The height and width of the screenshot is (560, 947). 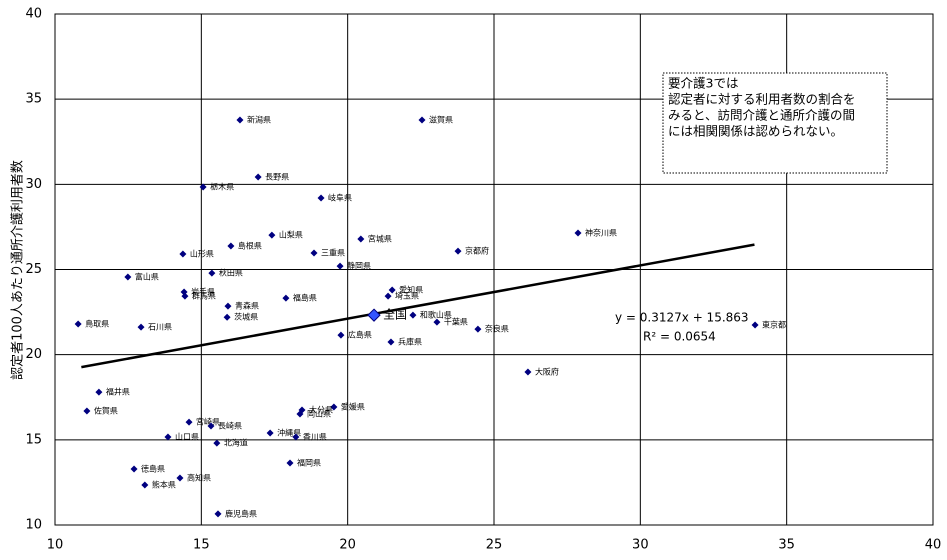 I want to click on point-label: 山梨県, so click(x=291, y=235).